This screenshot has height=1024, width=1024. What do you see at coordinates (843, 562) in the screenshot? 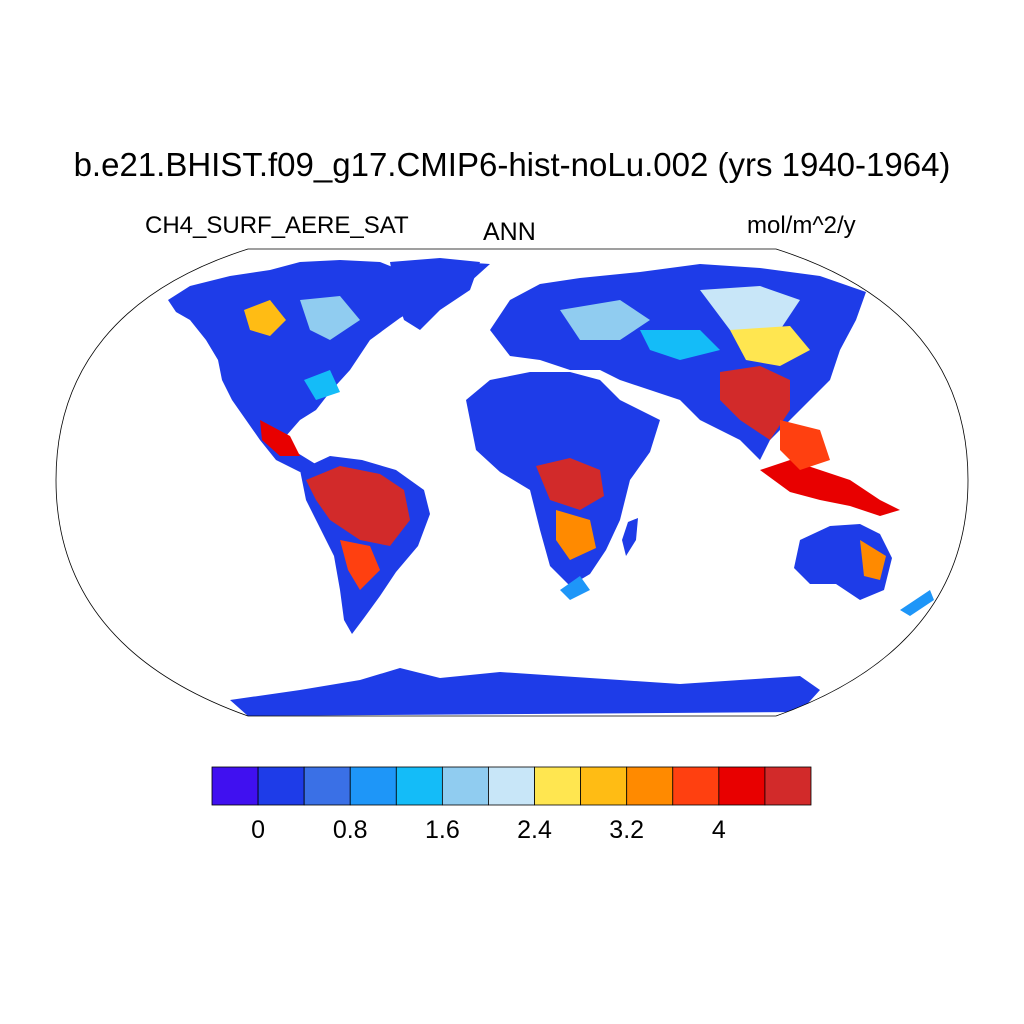
I see `australia` at bounding box center [843, 562].